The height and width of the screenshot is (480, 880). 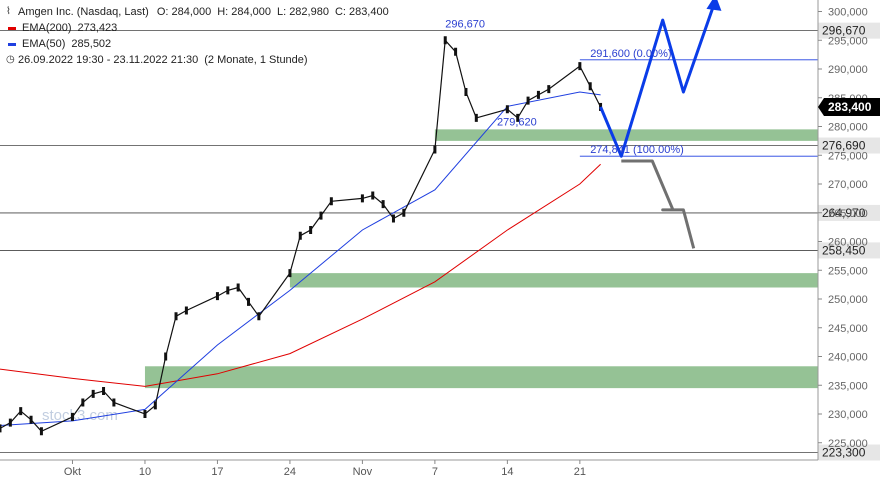 What do you see at coordinates (256, 60) in the screenshot?
I see `range-note: (2 Monate, 1 Stunde)` at bounding box center [256, 60].